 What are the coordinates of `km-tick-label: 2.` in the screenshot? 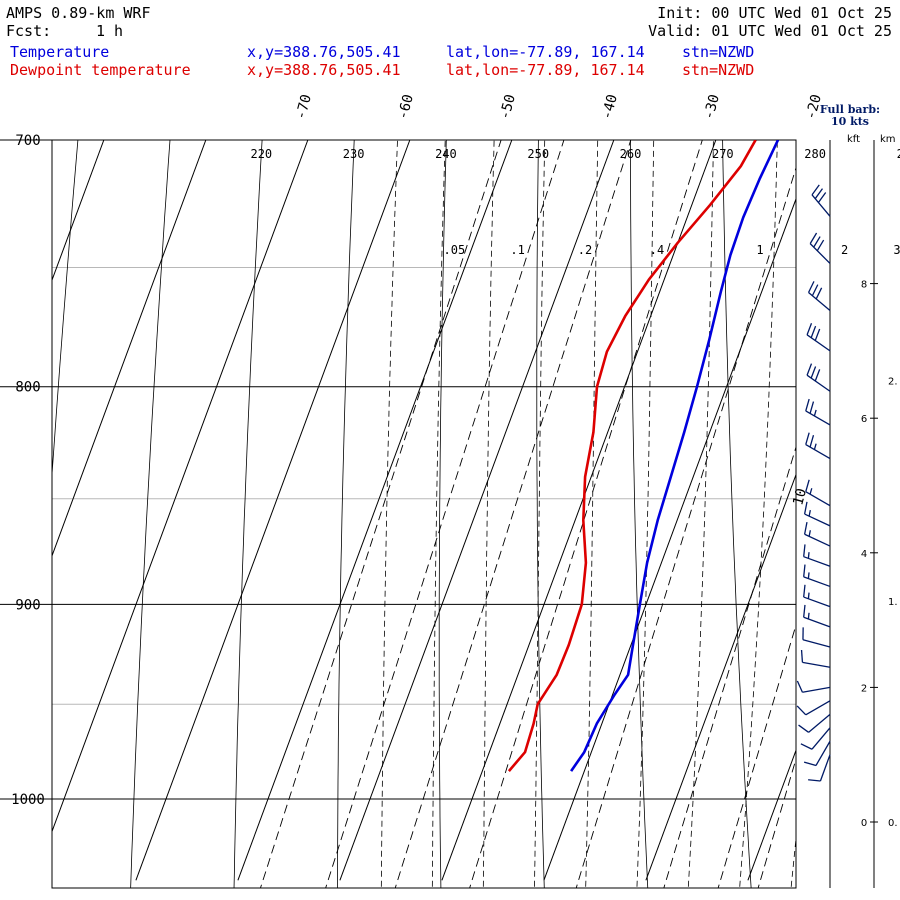 It's located at (893, 381).